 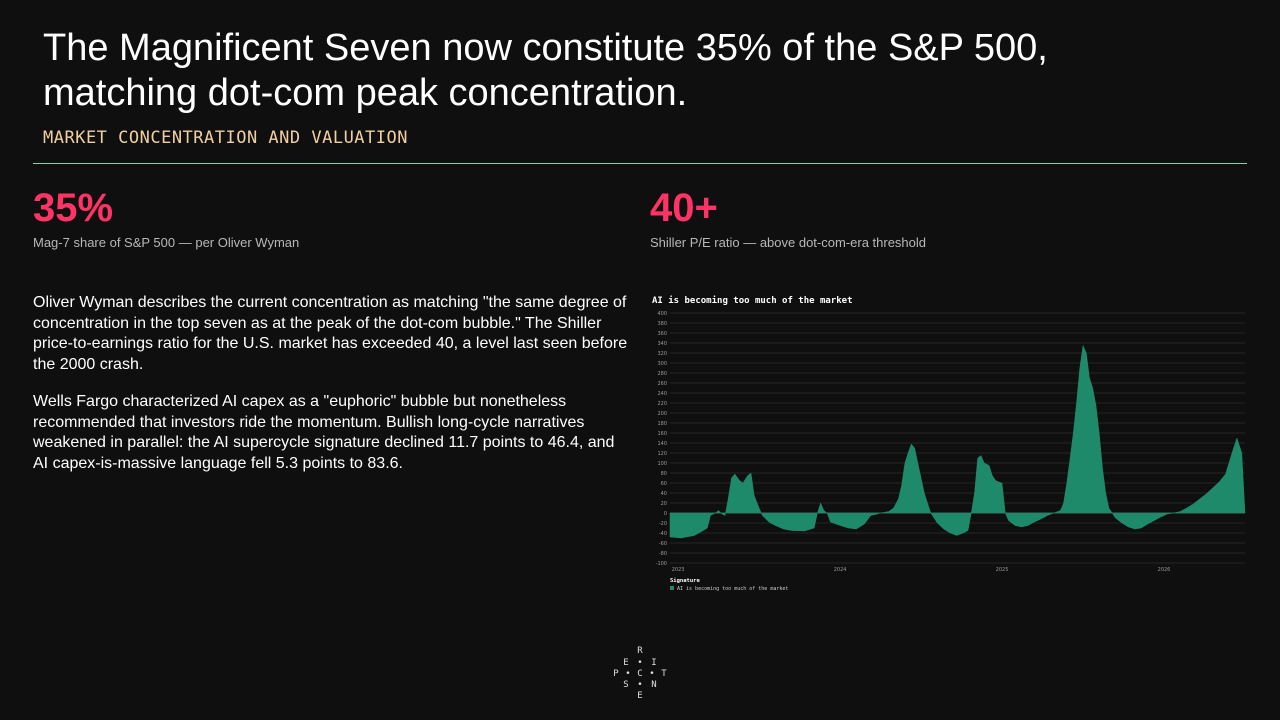 I want to click on y-tick-label: -100, so click(x=661, y=564).